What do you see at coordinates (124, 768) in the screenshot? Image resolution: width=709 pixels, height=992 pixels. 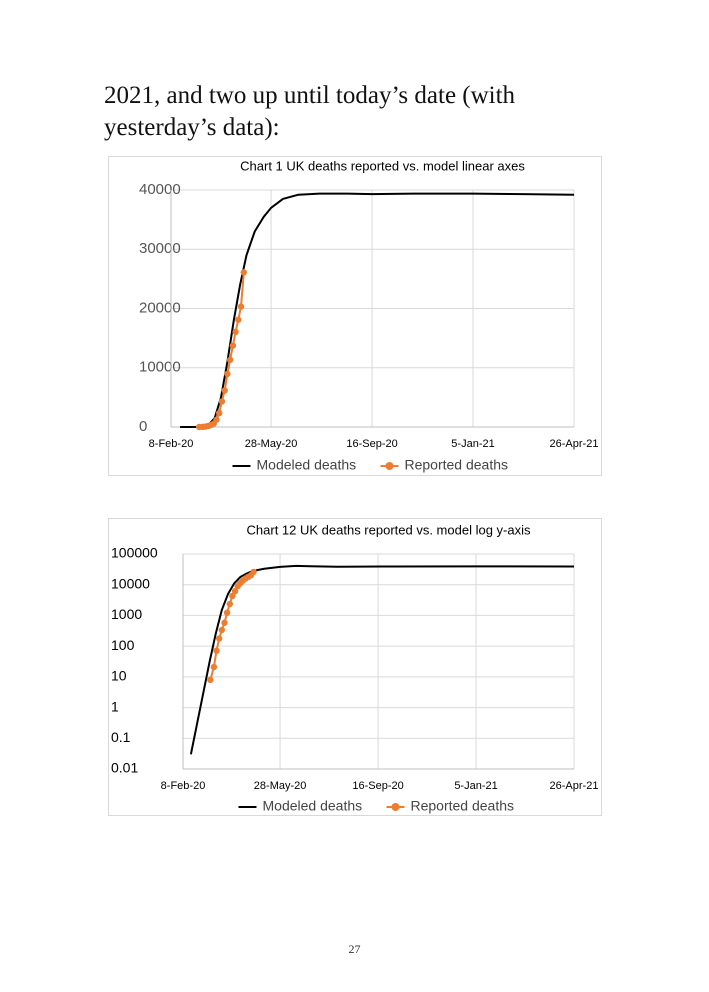 I see `y-tick-label: 0.01` at bounding box center [124, 768].